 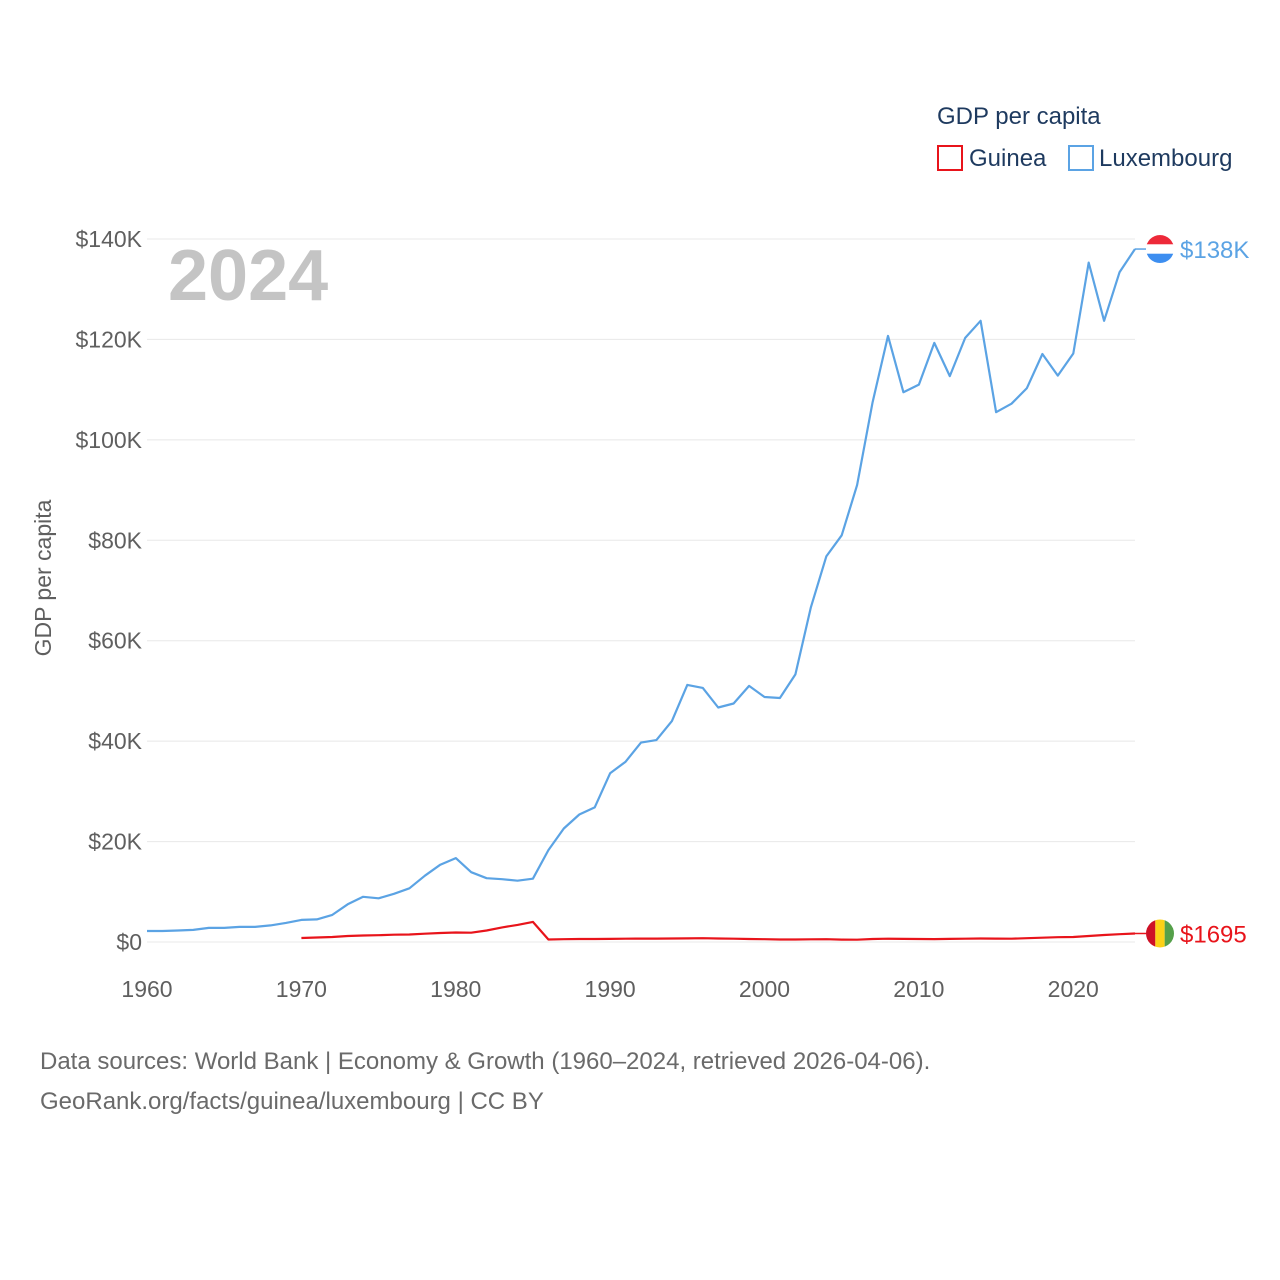 I want to click on legend-swatch-luxembourg, so click(x=1081, y=158).